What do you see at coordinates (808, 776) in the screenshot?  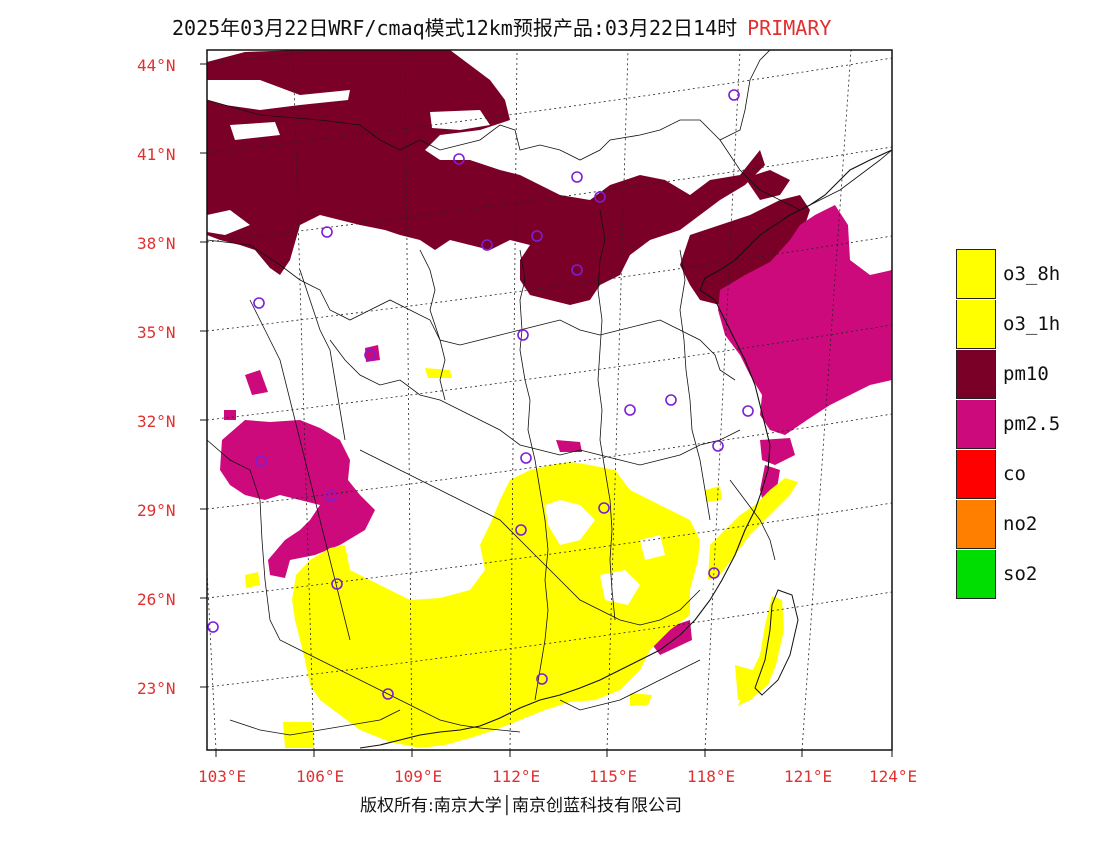 I see `lon-label-121: 121°E` at bounding box center [808, 776].